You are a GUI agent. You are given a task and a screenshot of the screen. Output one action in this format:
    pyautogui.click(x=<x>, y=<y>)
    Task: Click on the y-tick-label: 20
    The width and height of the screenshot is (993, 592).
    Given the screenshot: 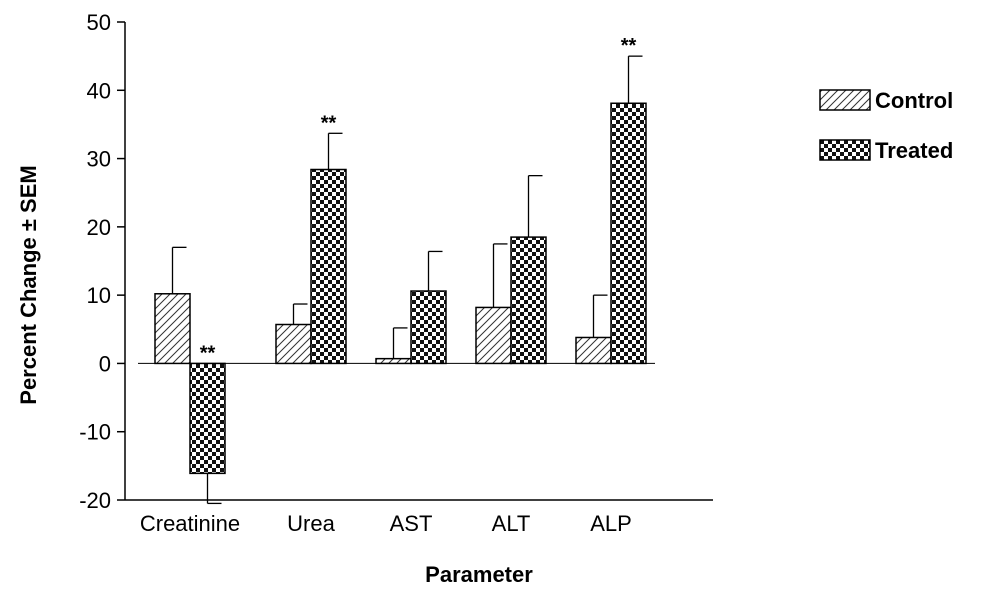 What is the action you would take?
    pyautogui.click(x=99, y=227)
    